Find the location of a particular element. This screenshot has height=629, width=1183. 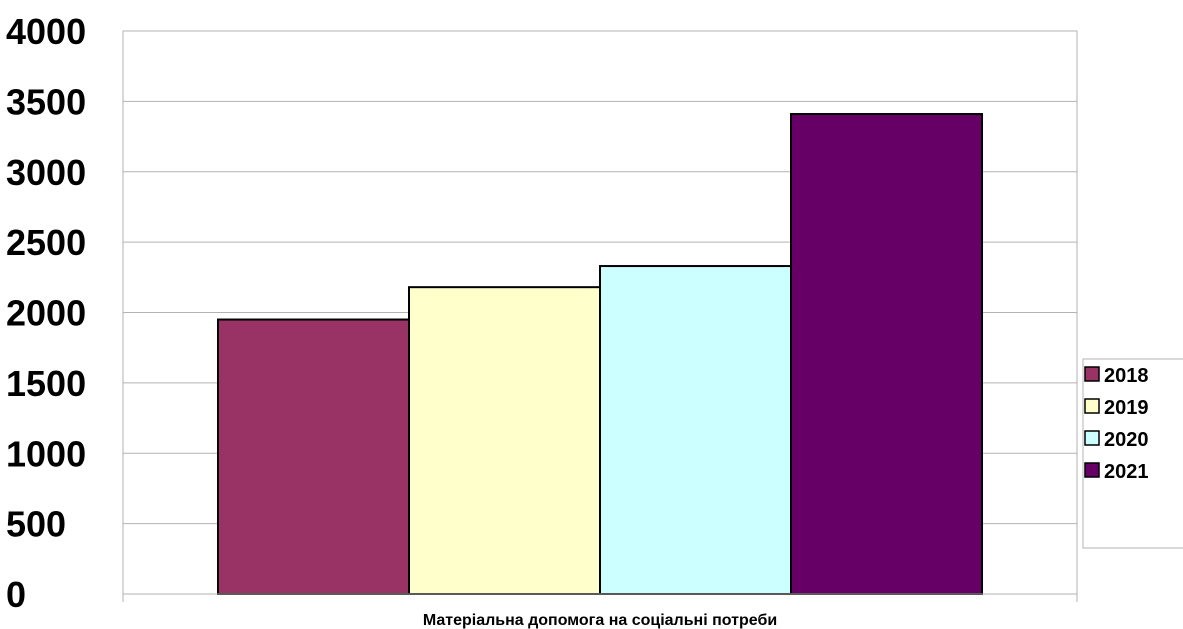

legend: 2018 2019 2020 2021 is located at coordinates (1132, 453).